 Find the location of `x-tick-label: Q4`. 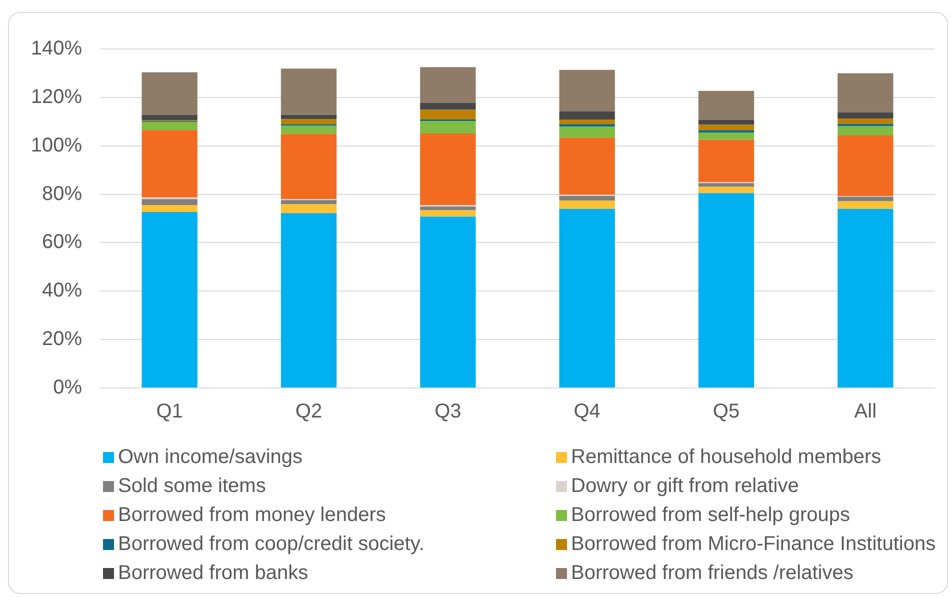

x-tick-label: Q4 is located at coordinates (587, 411).